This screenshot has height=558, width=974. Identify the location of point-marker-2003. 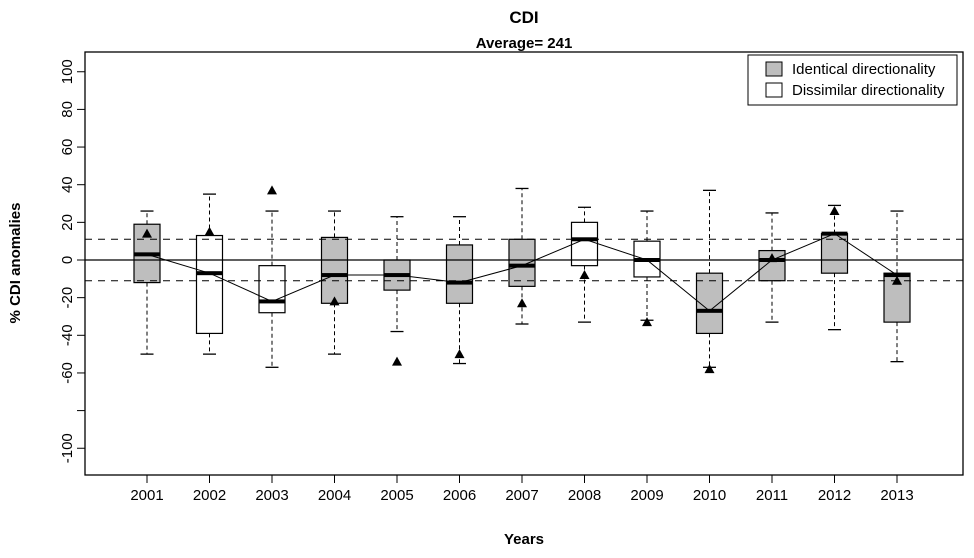
(272, 190).